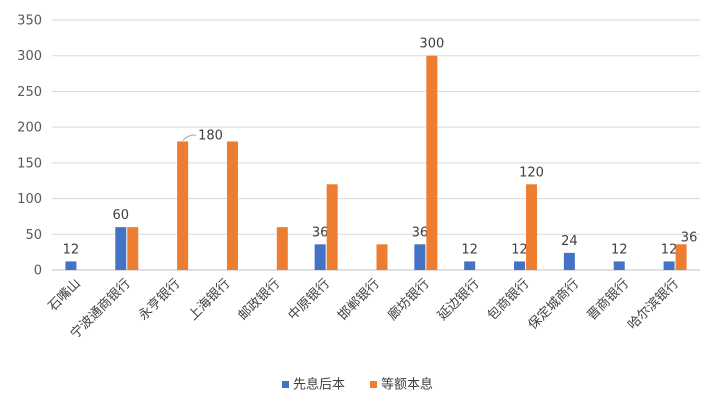 The image size is (720, 417). What do you see at coordinates (29, 163) in the screenshot?
I see `y-tick-label: 150` at bounding box center [29, 163].